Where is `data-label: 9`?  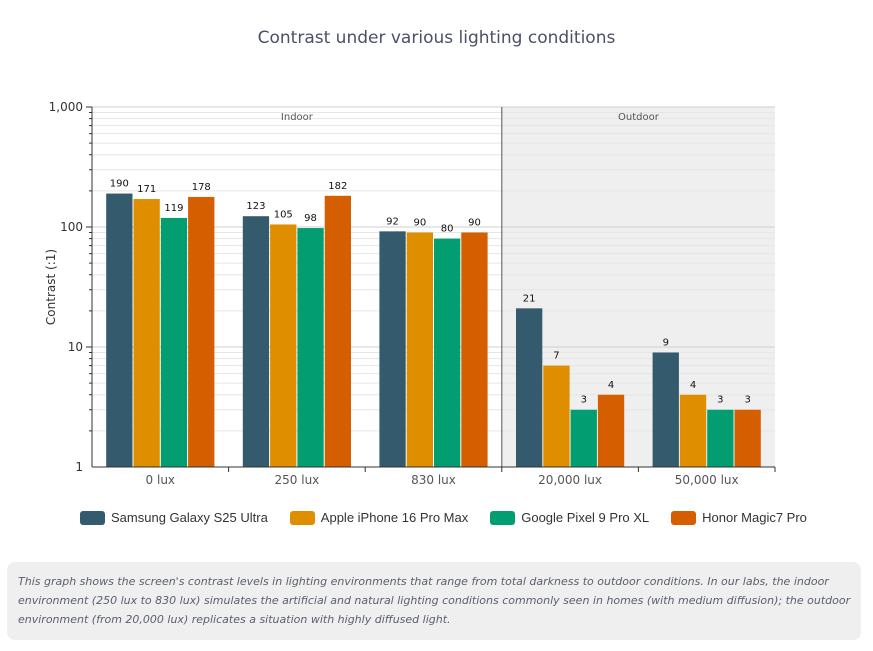 data-label: 9 is located at coordinates (666, 342).